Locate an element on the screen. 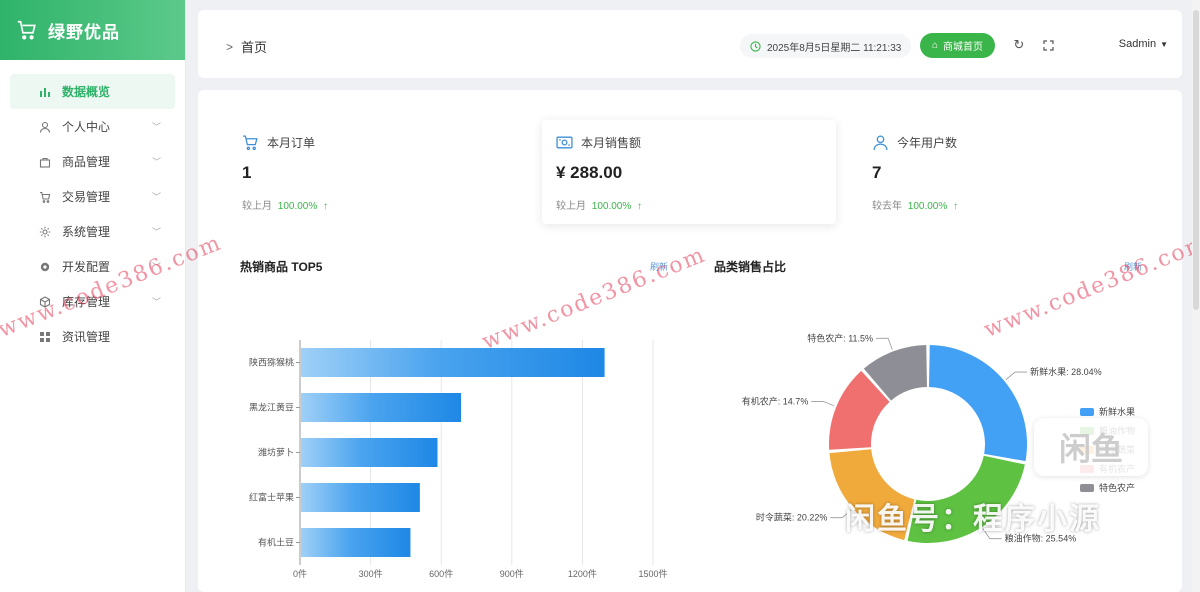 This screenshot has width=1200, height=592. money-icon is located at coordinates (564, 142).